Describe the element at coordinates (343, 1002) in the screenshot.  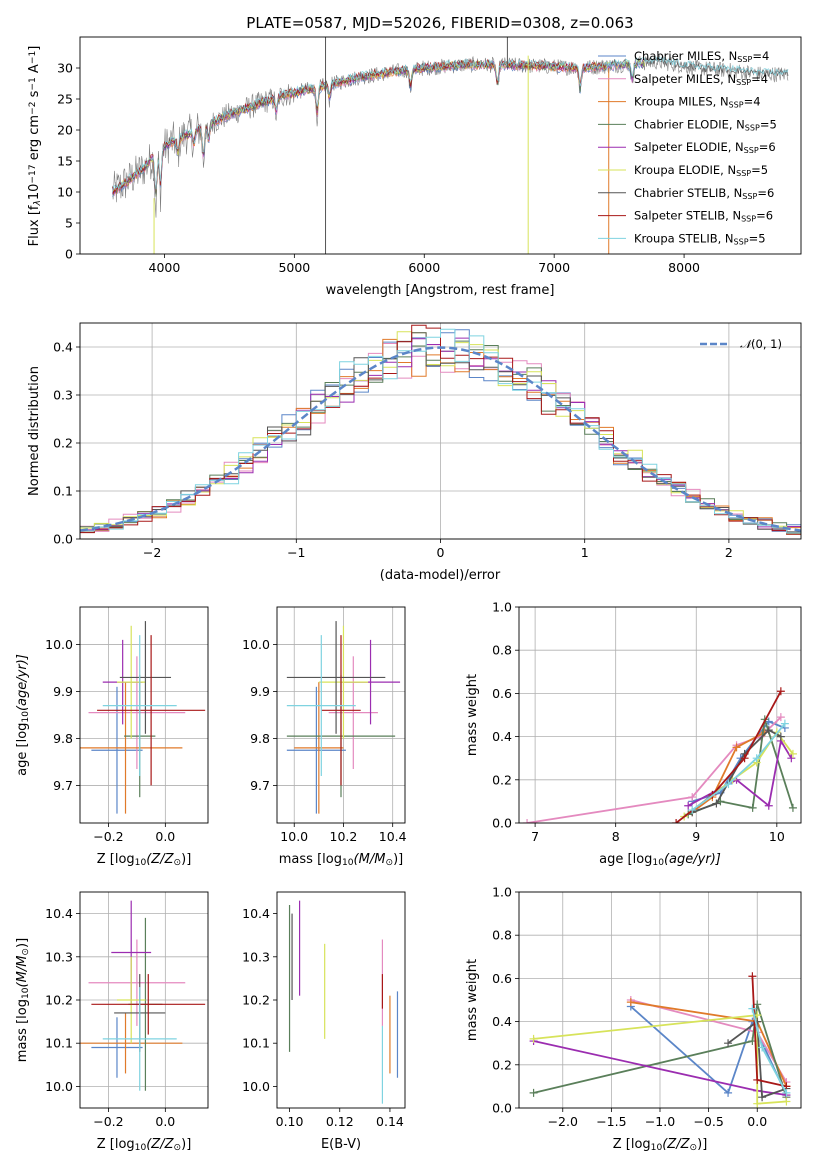
I see `mass-vs-EBV-panel-plot-area` at that location.